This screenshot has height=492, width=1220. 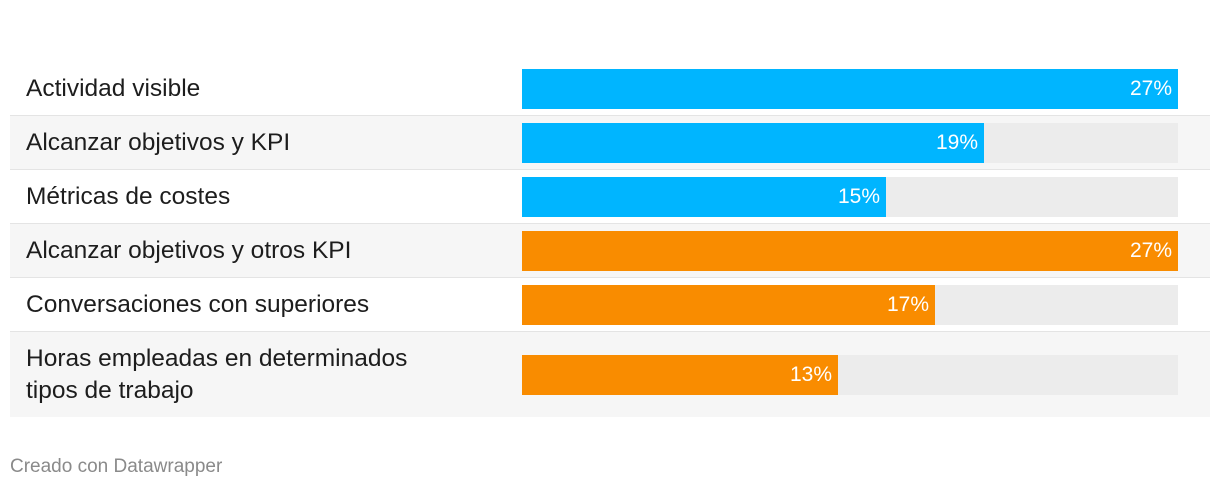 I want to click on bar-row: Alcanzar objetivos y KPI 19%, so click(x=610, y=143).